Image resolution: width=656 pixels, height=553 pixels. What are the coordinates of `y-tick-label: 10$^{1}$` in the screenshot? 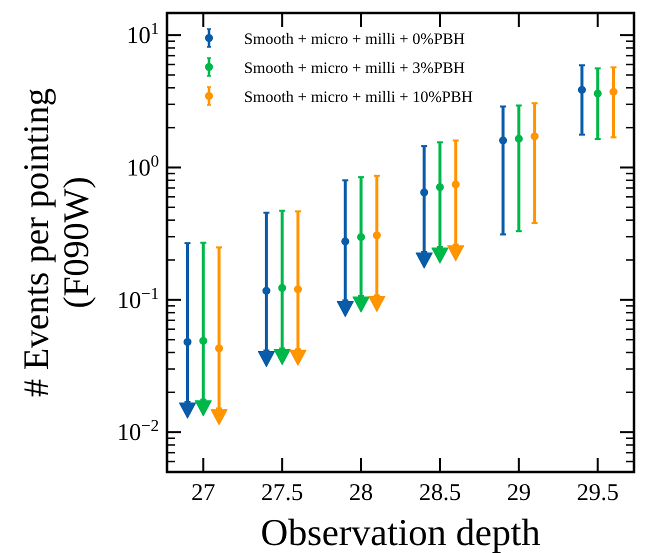 It's located at (142, 34).